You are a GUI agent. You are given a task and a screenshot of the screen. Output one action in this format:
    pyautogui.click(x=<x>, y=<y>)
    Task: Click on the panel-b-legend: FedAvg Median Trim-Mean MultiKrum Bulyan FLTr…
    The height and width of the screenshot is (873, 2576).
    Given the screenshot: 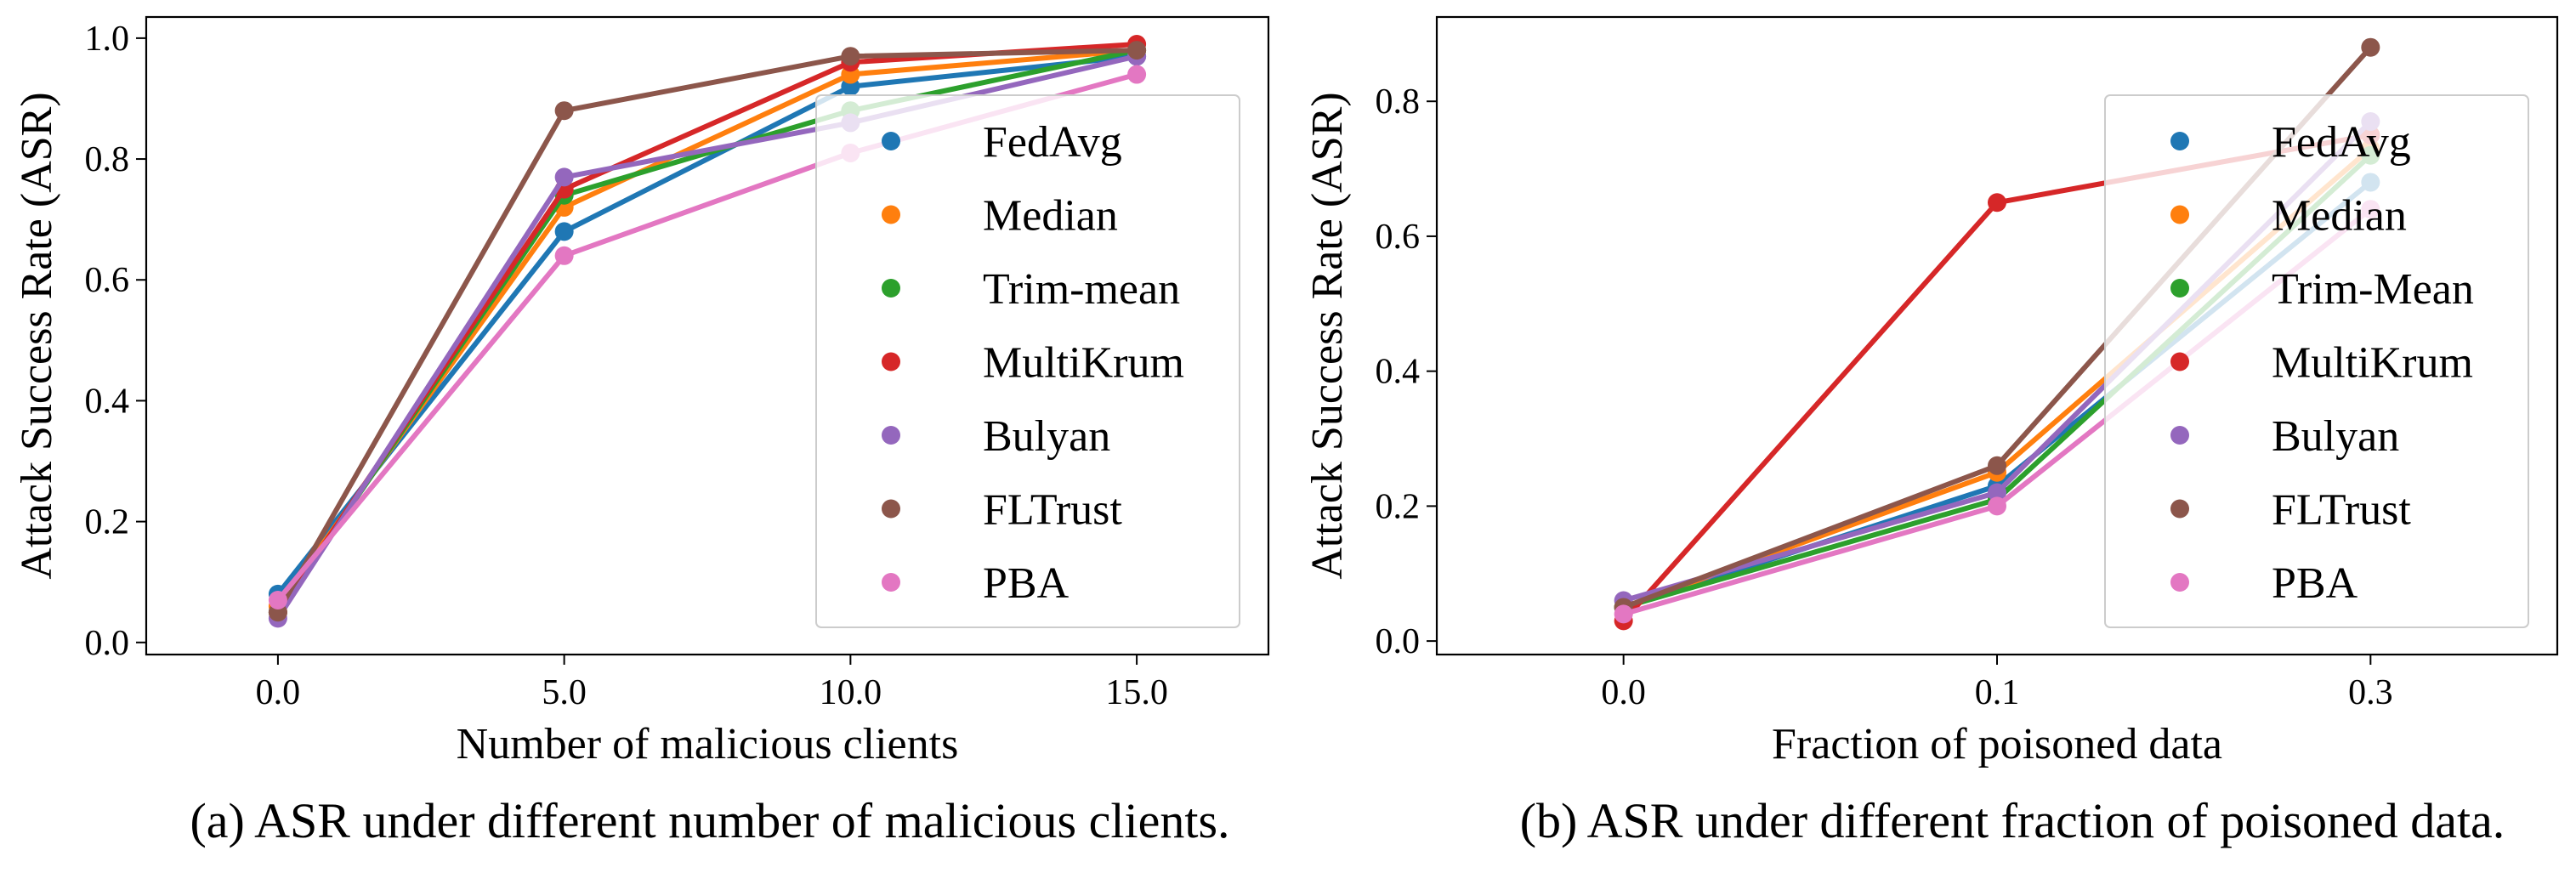 What is the action you would take?
    pyautogui.click(x=2316, y=361)
    